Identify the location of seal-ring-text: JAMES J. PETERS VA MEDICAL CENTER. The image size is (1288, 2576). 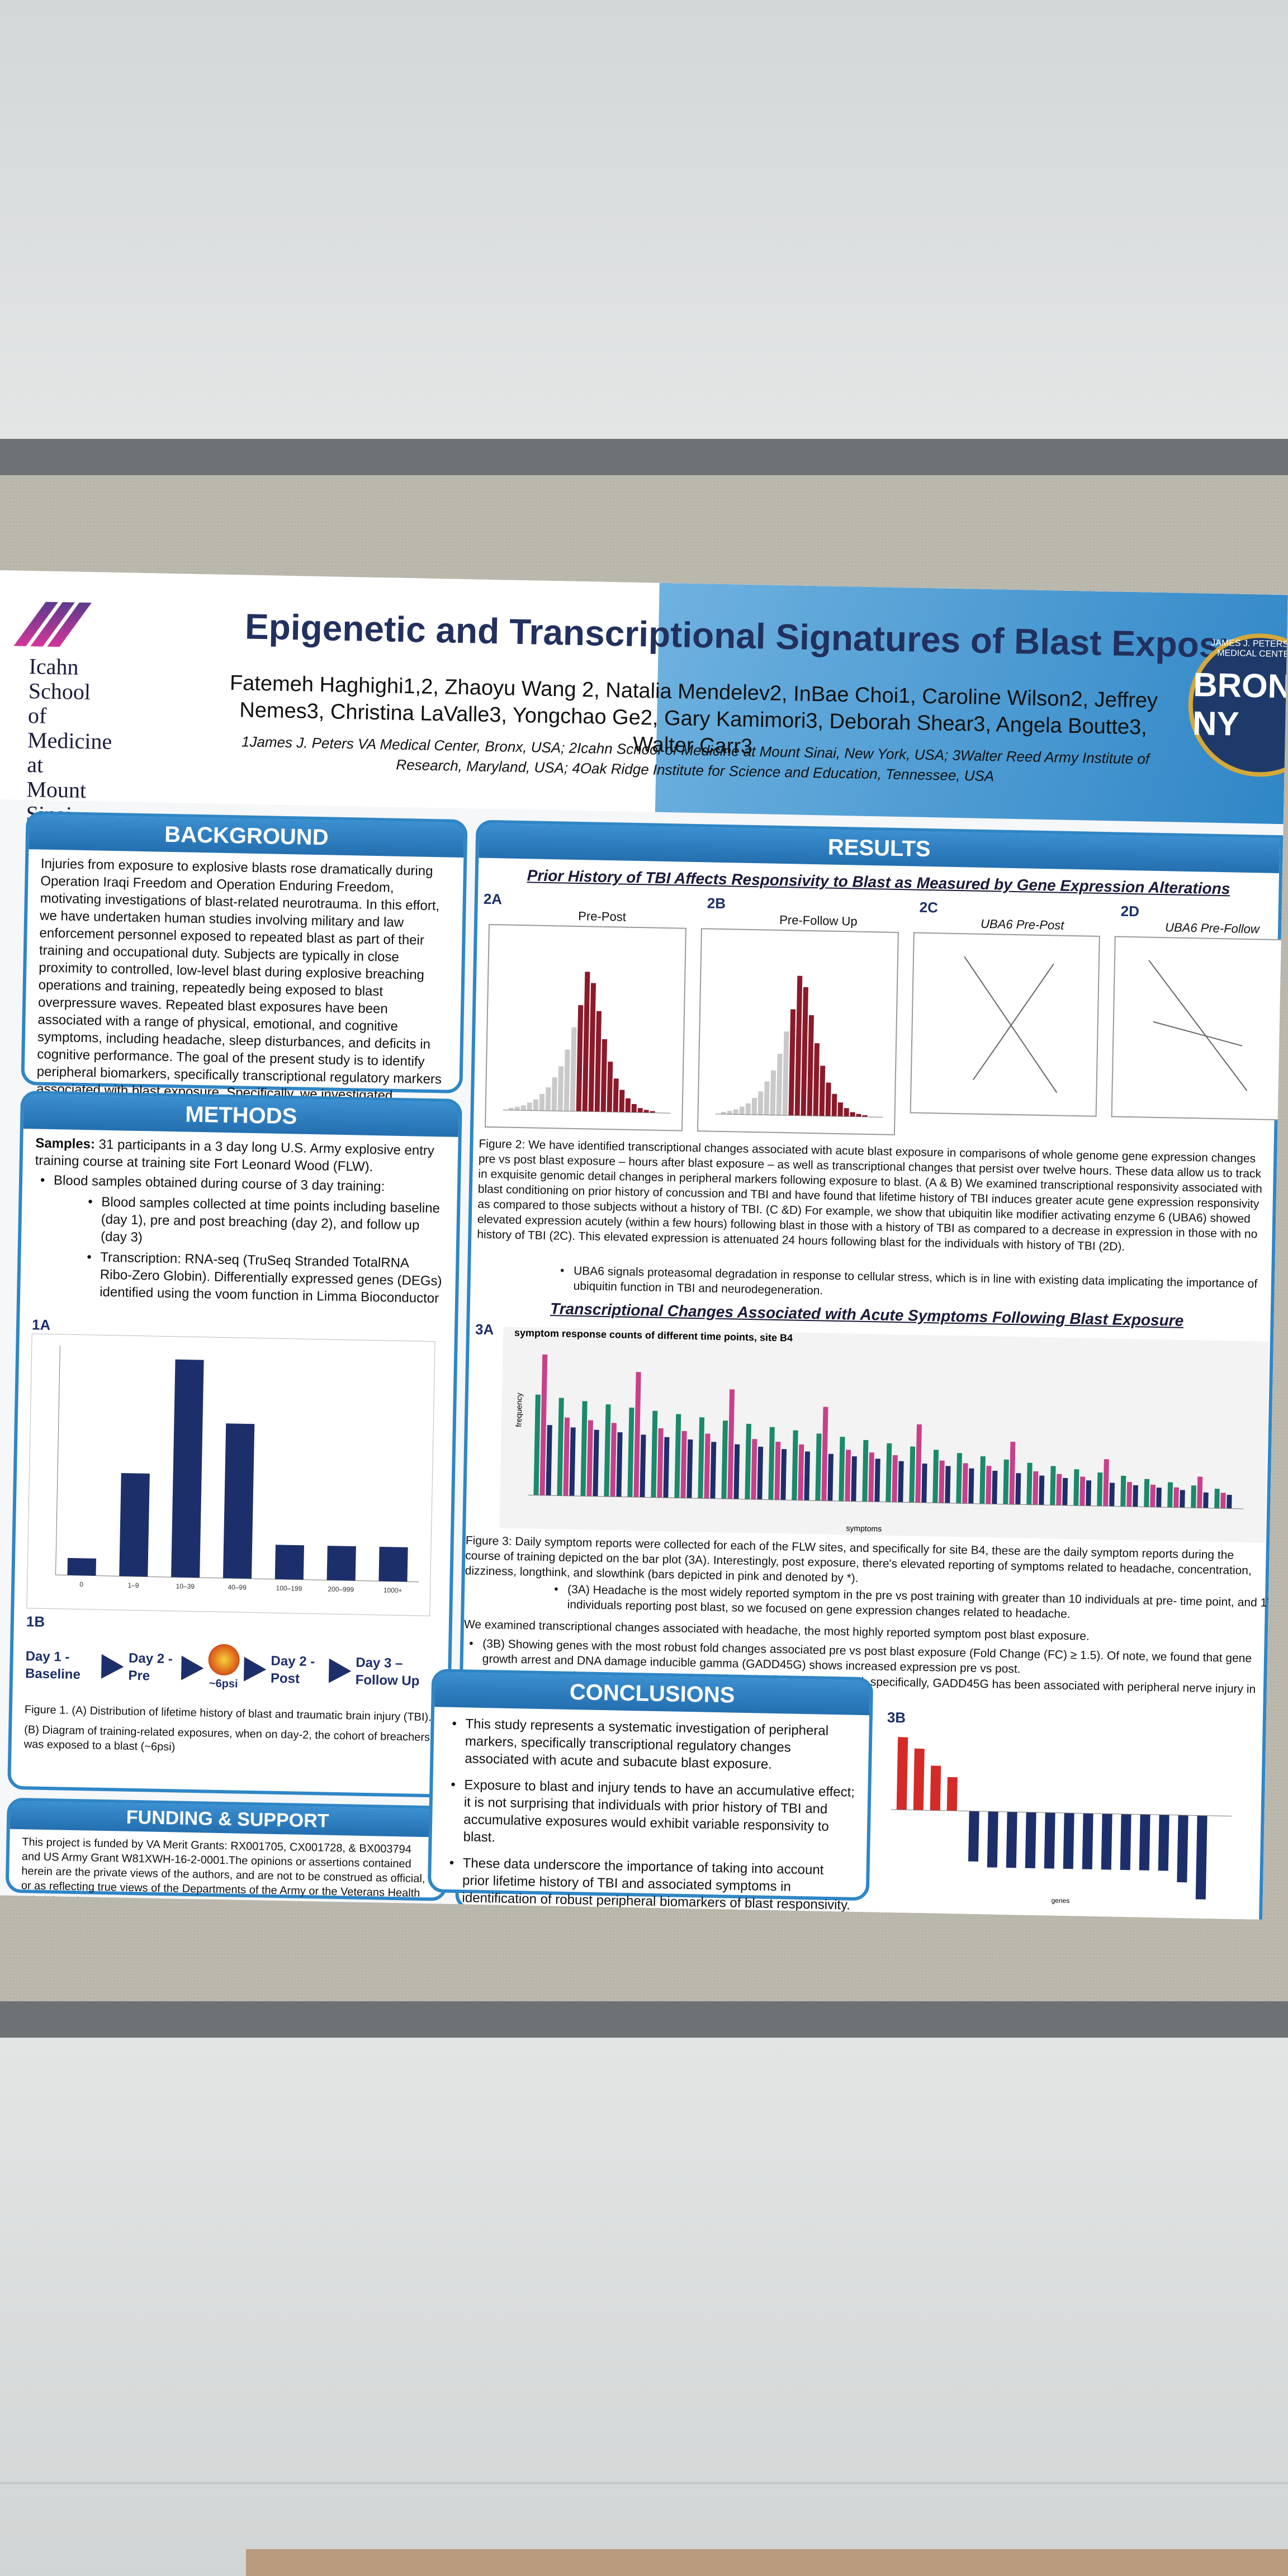
(1250, 649).